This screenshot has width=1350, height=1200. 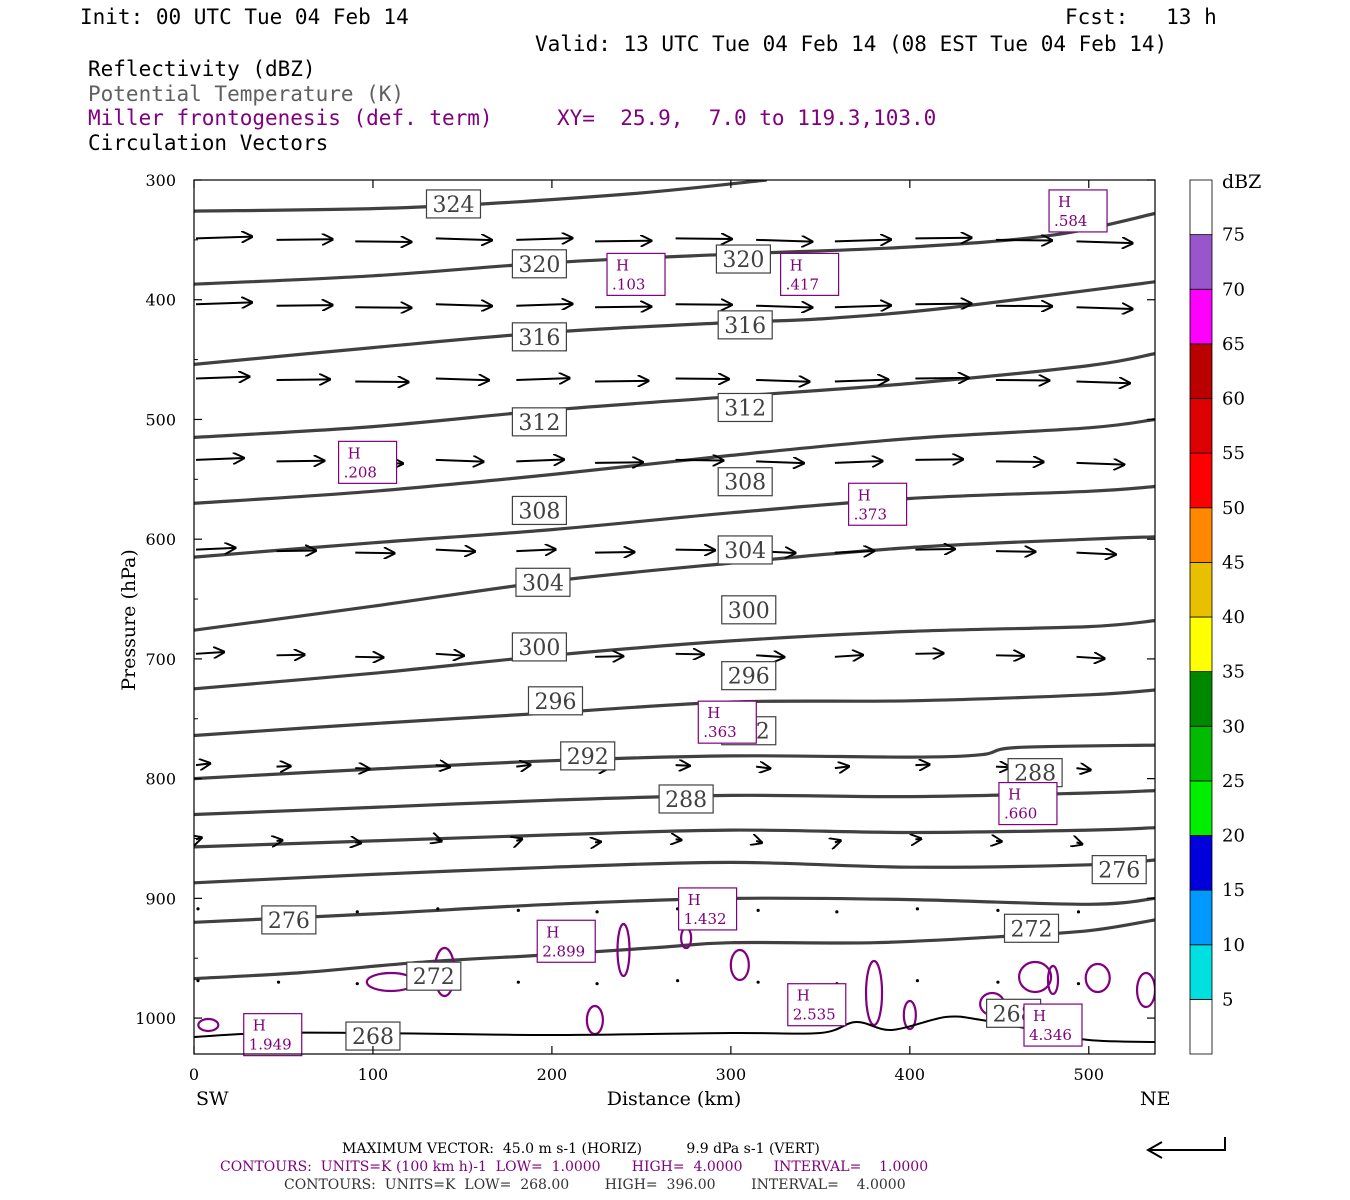 What do you see at coordinates (802, 284) in the screenshot?
I see `maximum-value: .417` at bounding box center [802, 284].